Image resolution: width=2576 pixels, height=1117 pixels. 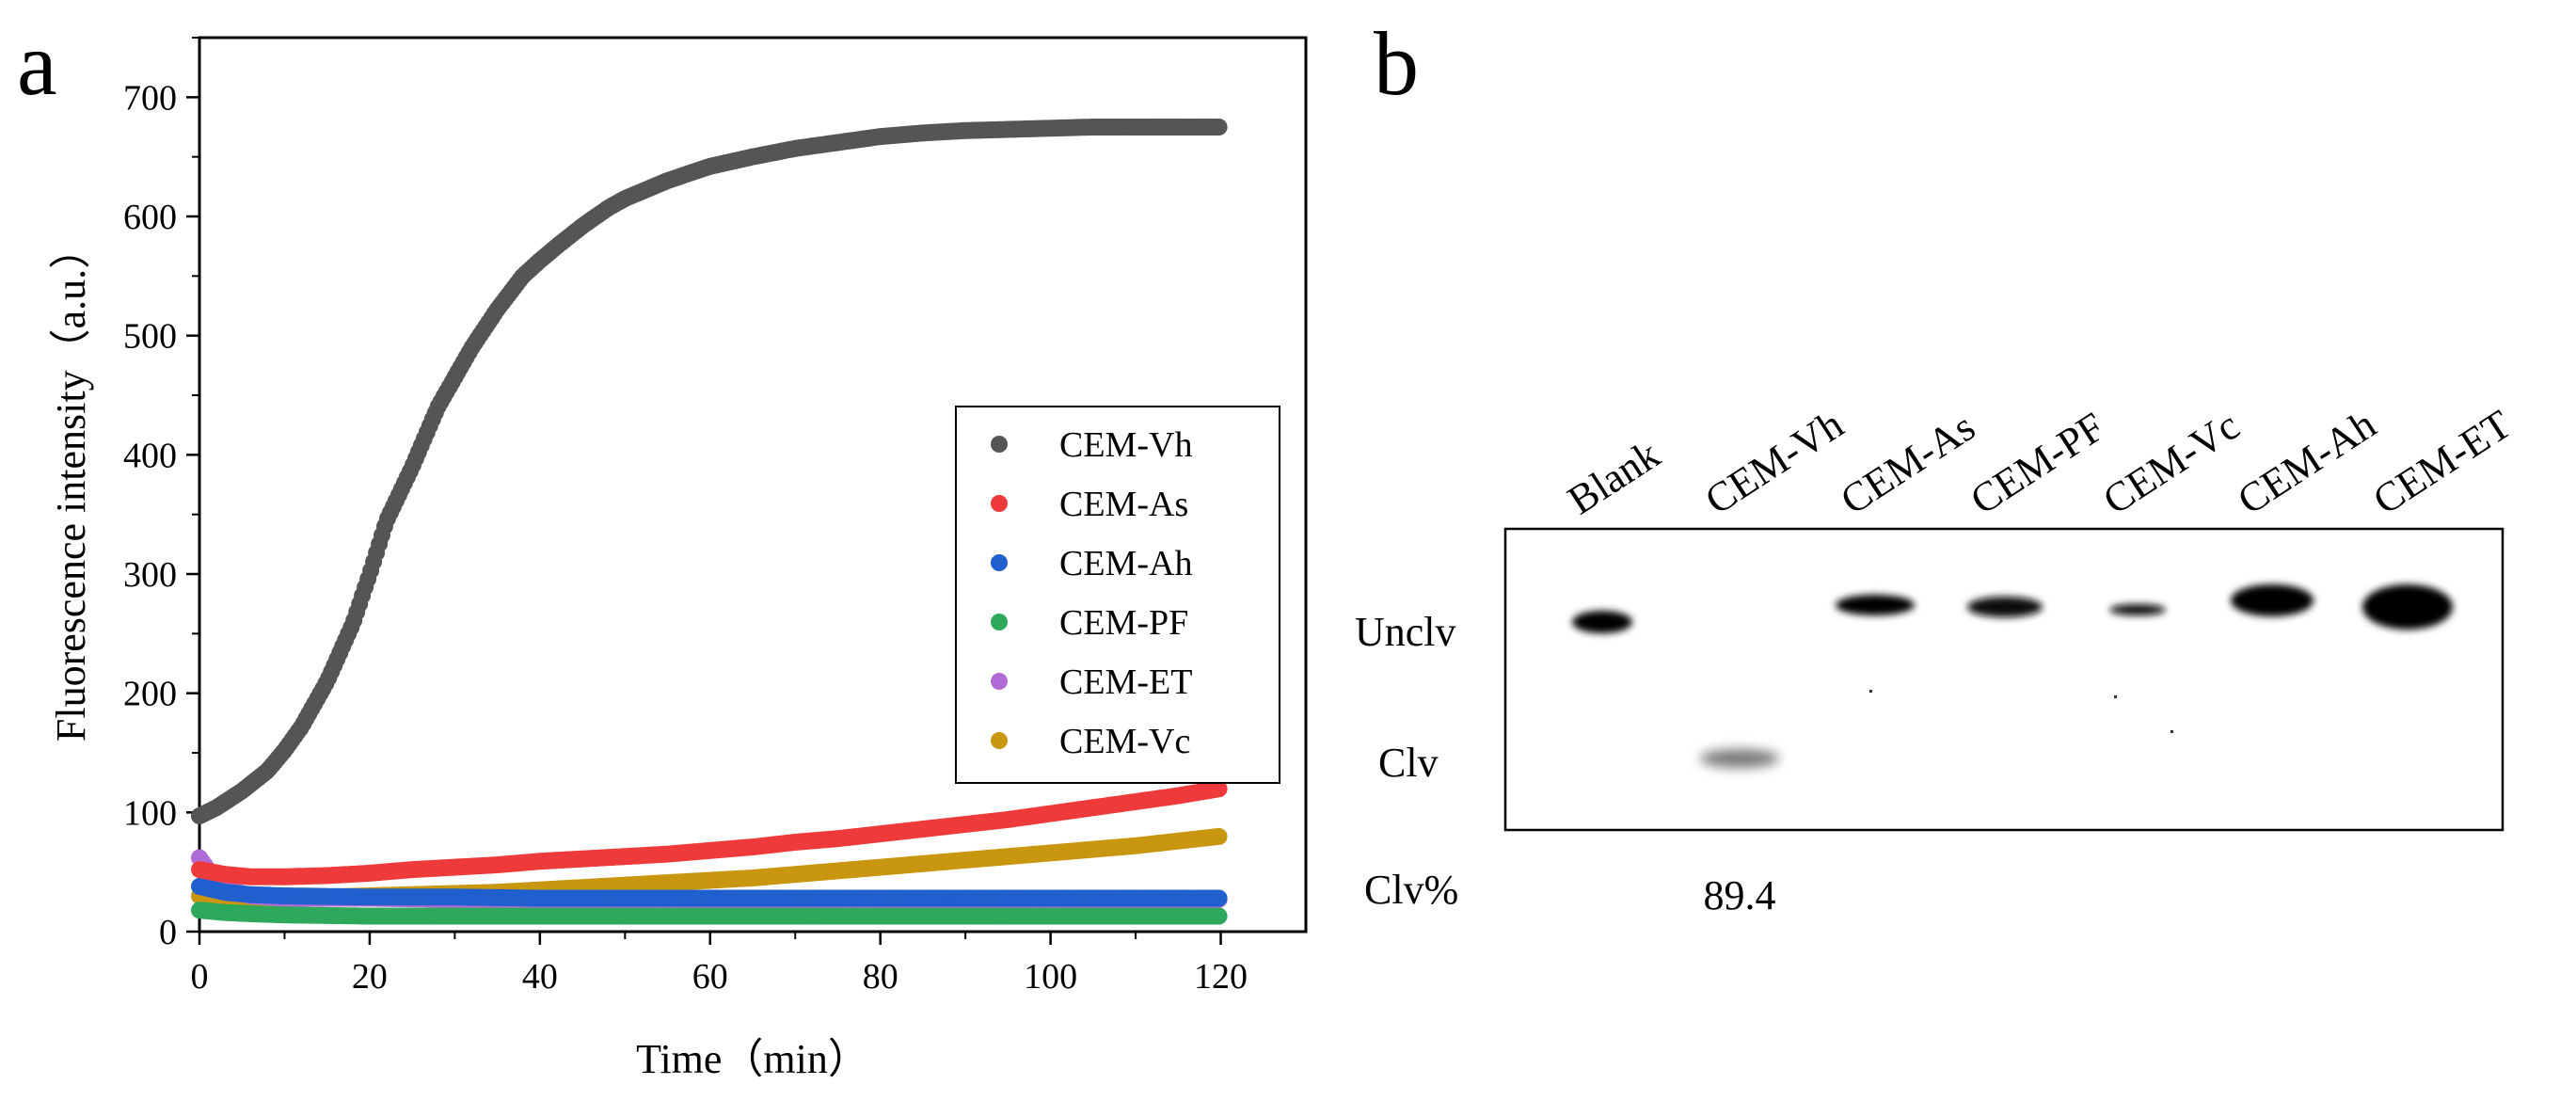 I want to click on row-label-clv-percent: Clv%, so click(x=1411, y=890).